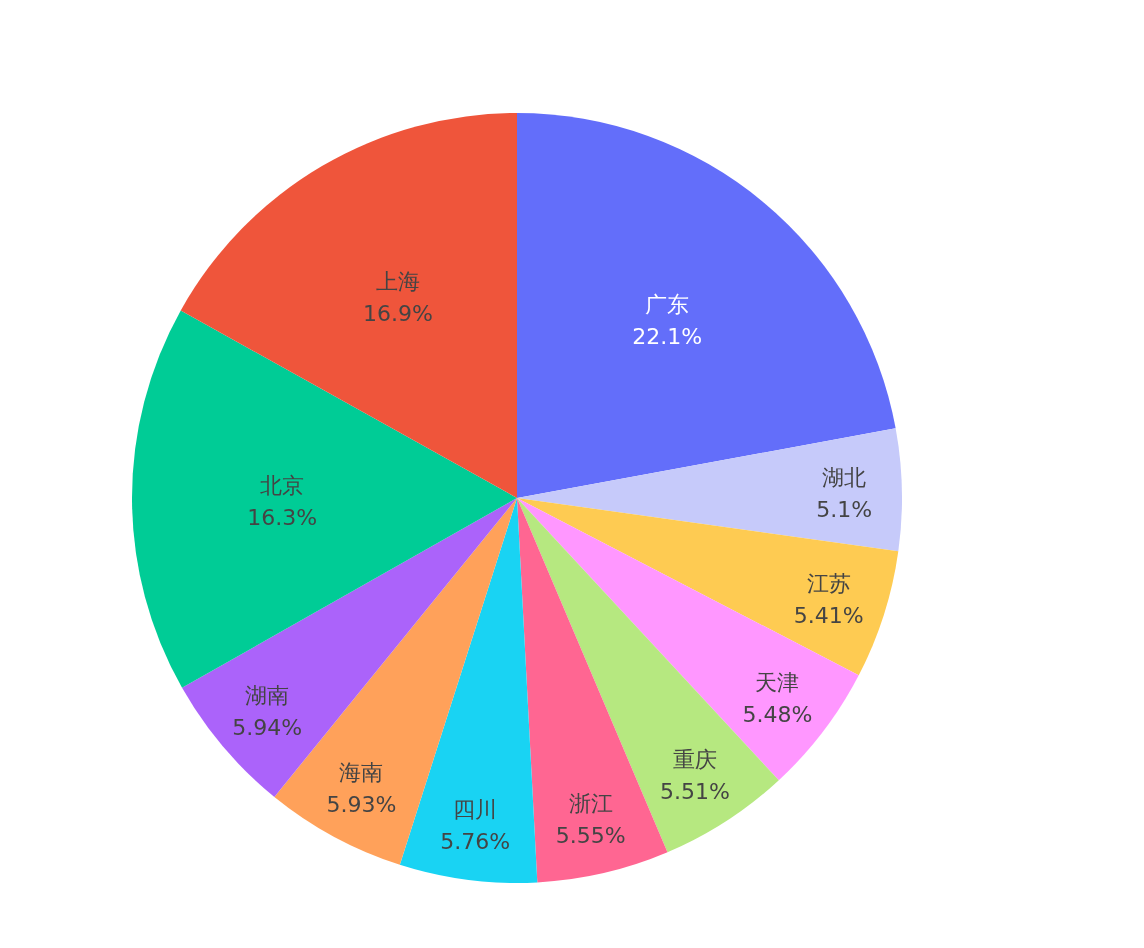  Describe the element at coordinates (828, 584) in the screenshot. I see `slice-label: 江苏` at that location.